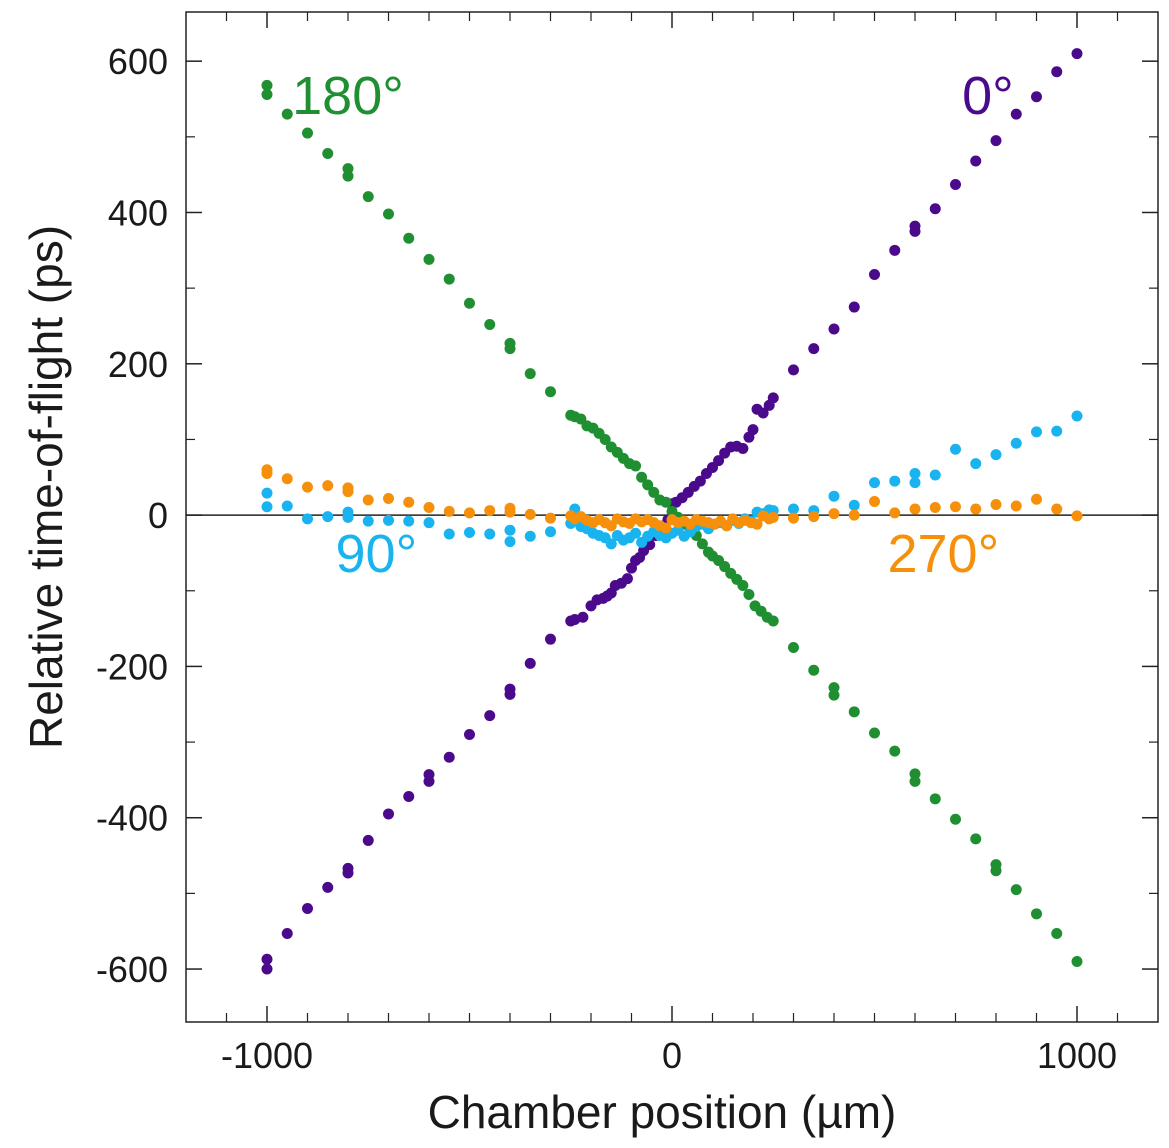 The width and height of the screenshot is (1169, 1148). What do you see at coordinates (267, 1055) in the screenshot?
I see `x-tick-label: -1000` at bounding box center [267, 1055].